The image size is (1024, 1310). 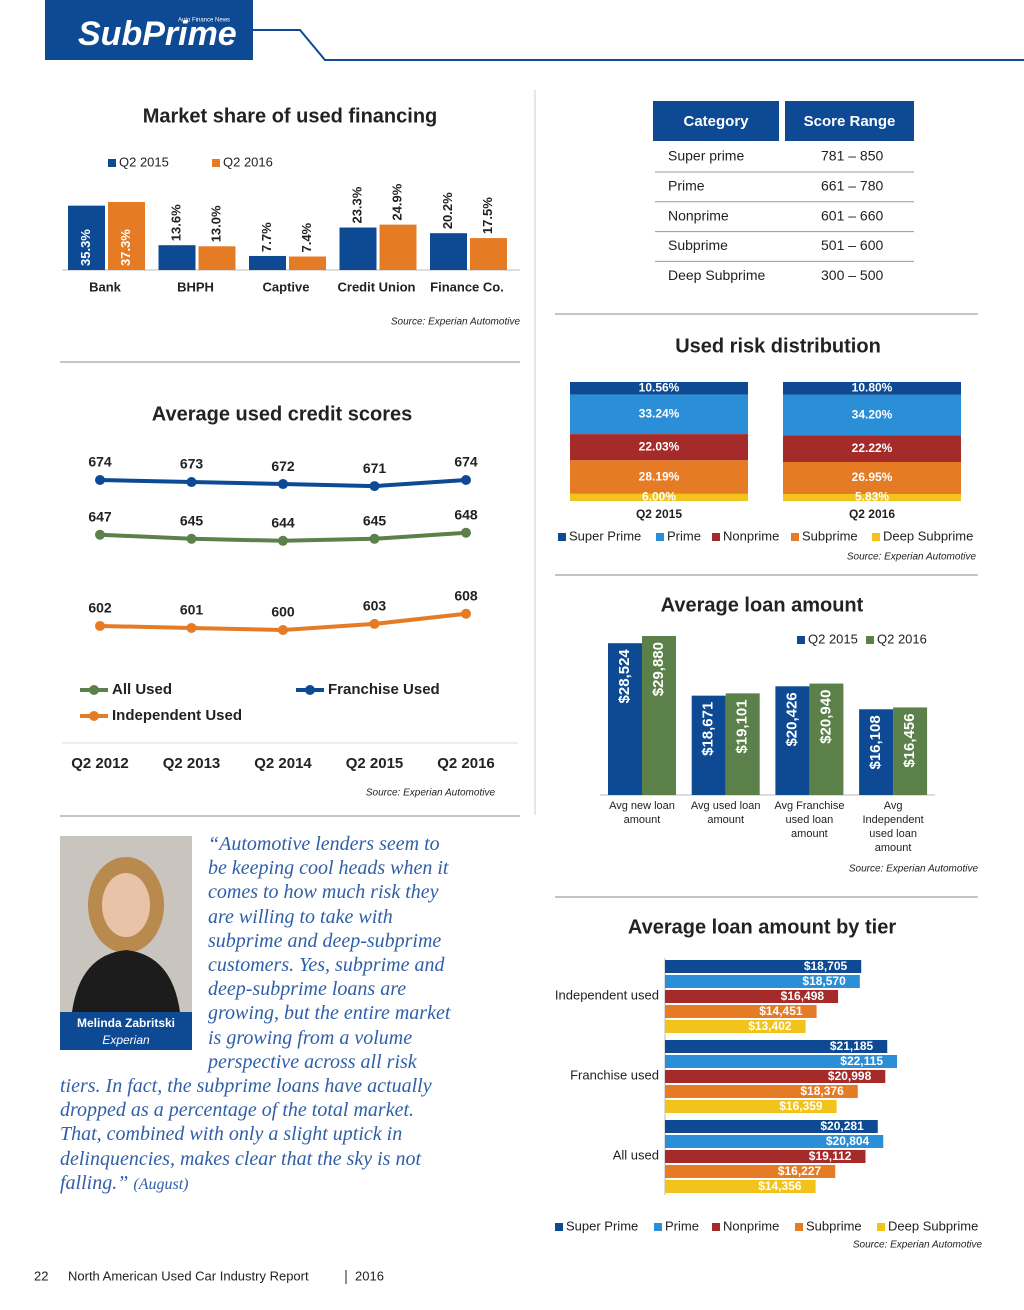 I want to click on legend-label: Nonprime, so click(x=751, y=1225).